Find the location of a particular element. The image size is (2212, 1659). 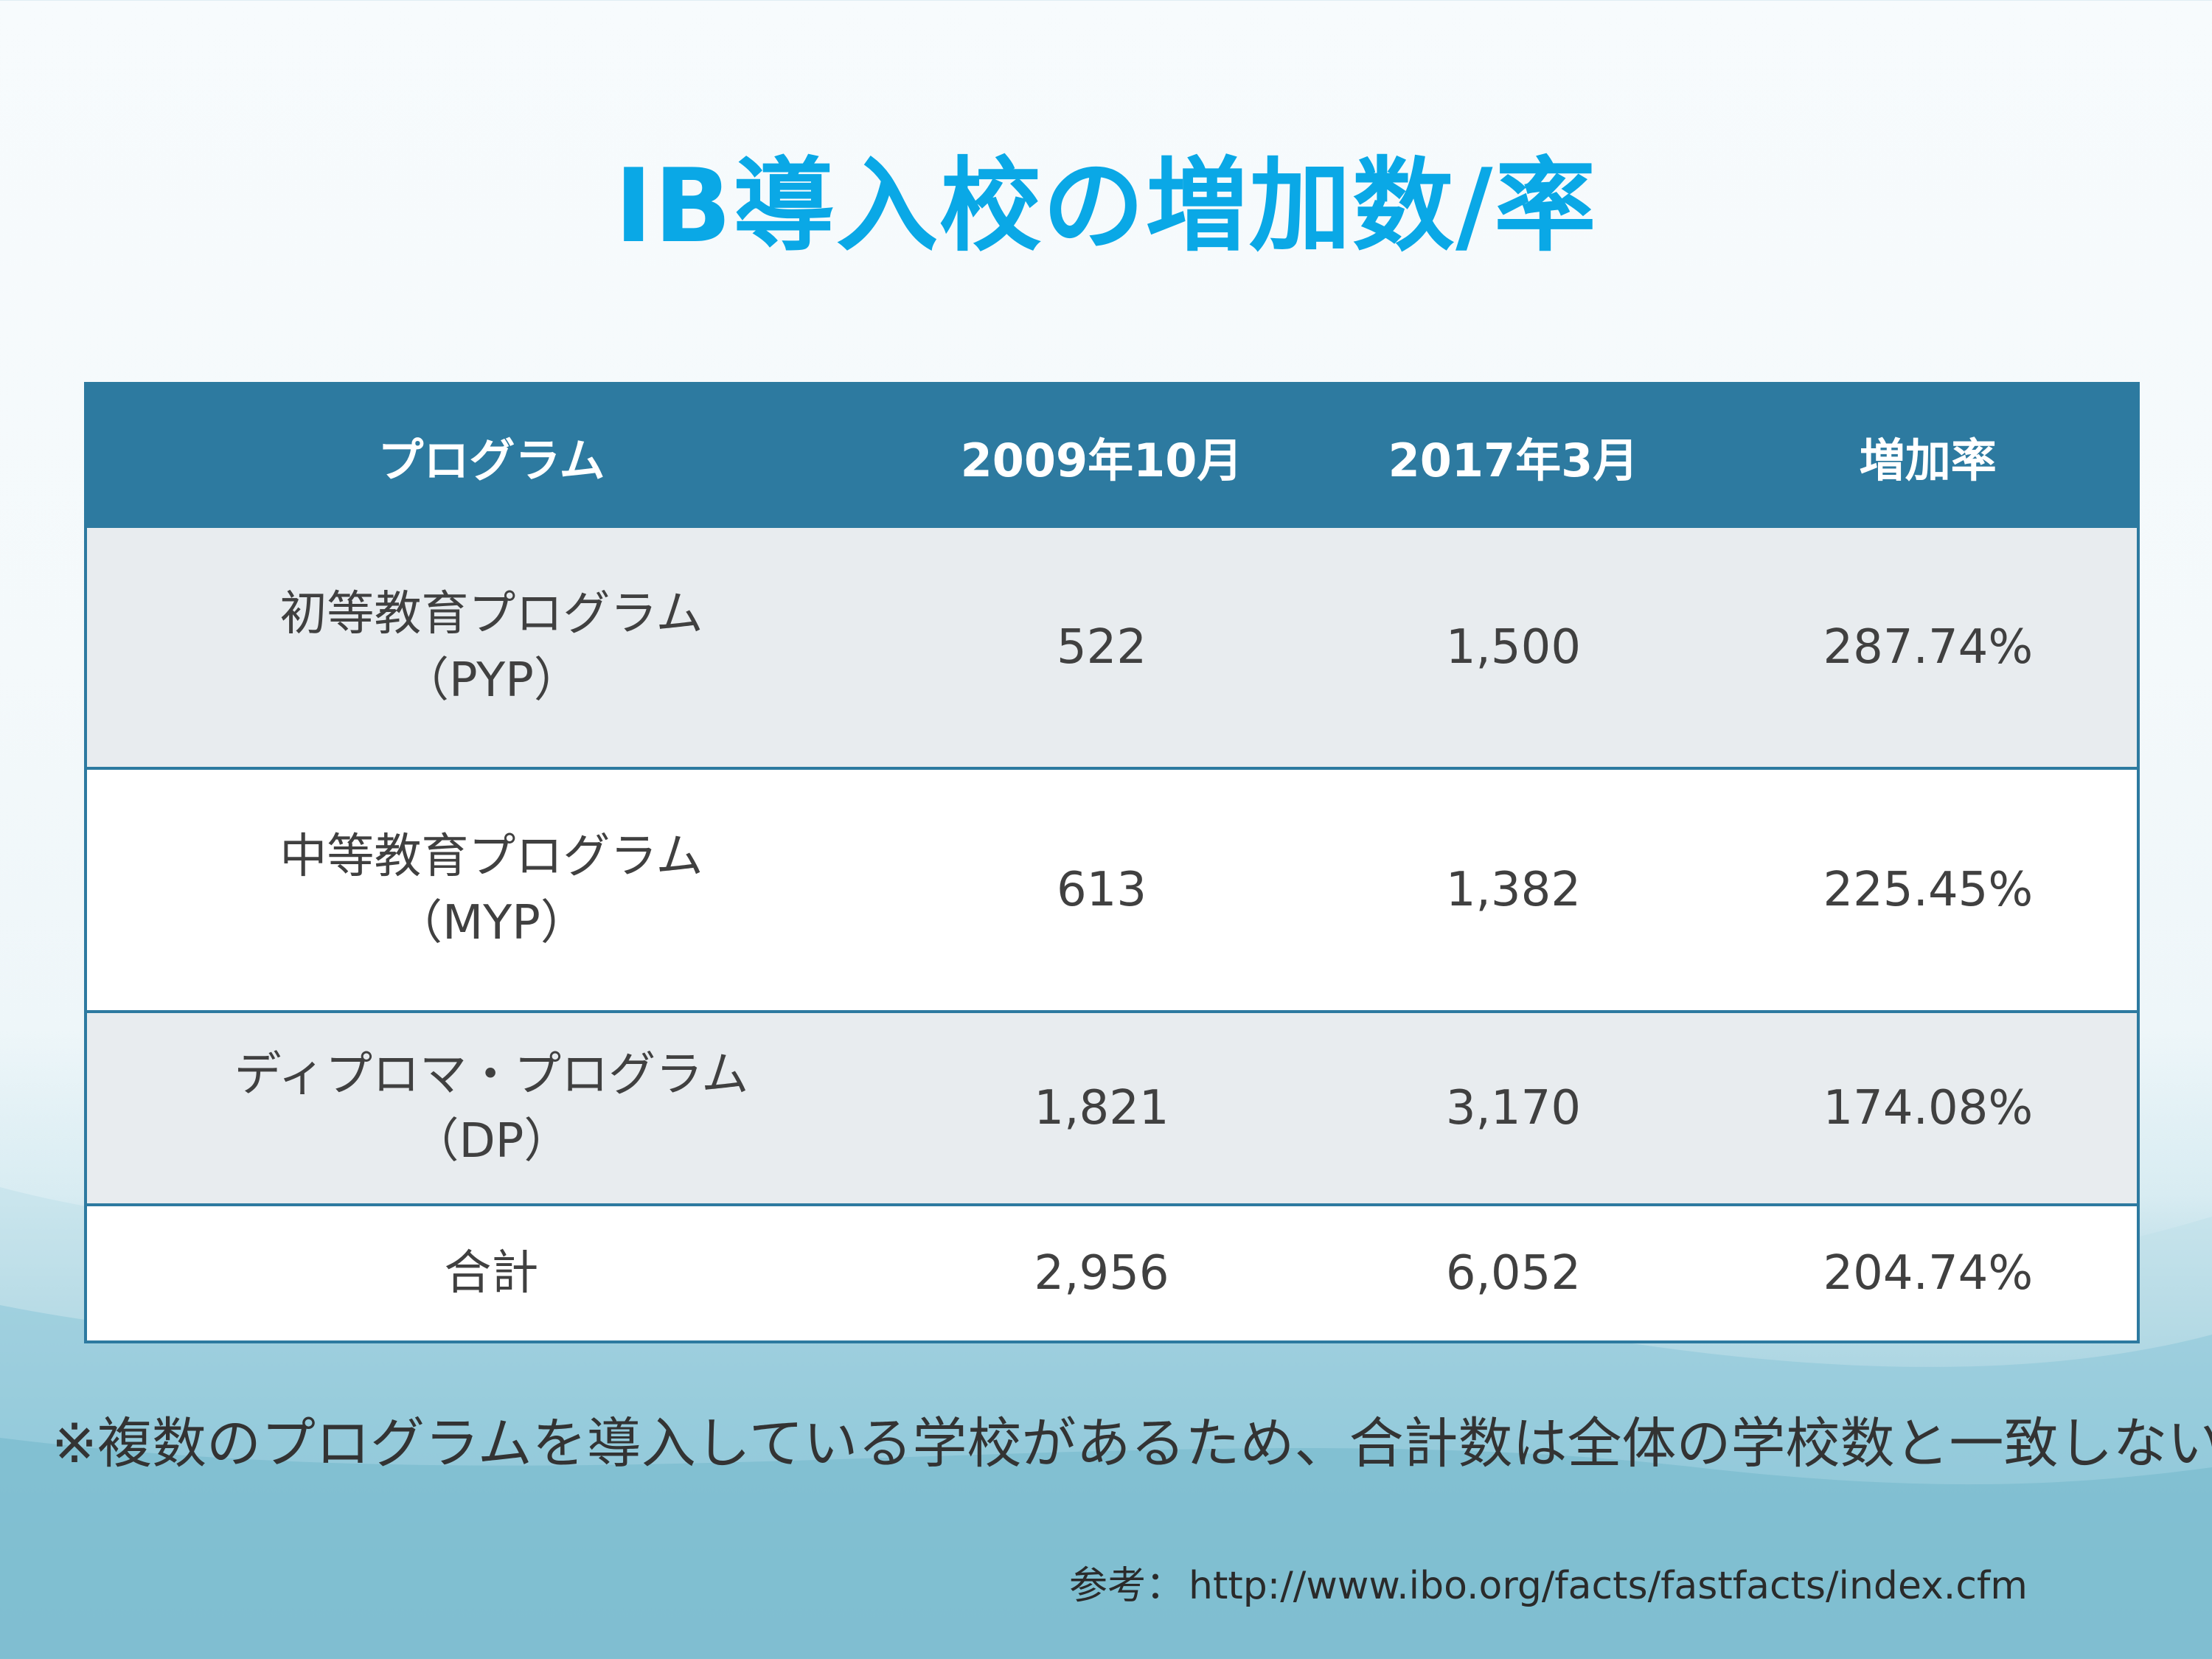

increase-rate-value: 225.45% is located at coordinates (1928, 890).